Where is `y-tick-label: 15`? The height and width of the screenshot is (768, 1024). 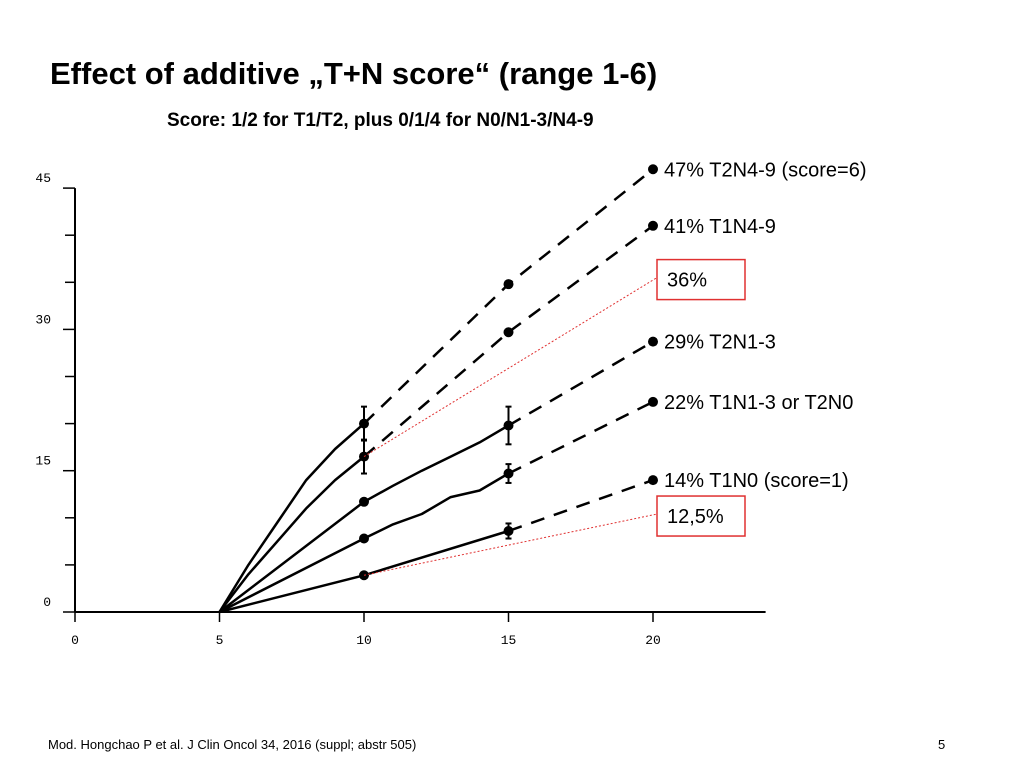
y-tick-label: 15 is located at coordinates (43, 461).